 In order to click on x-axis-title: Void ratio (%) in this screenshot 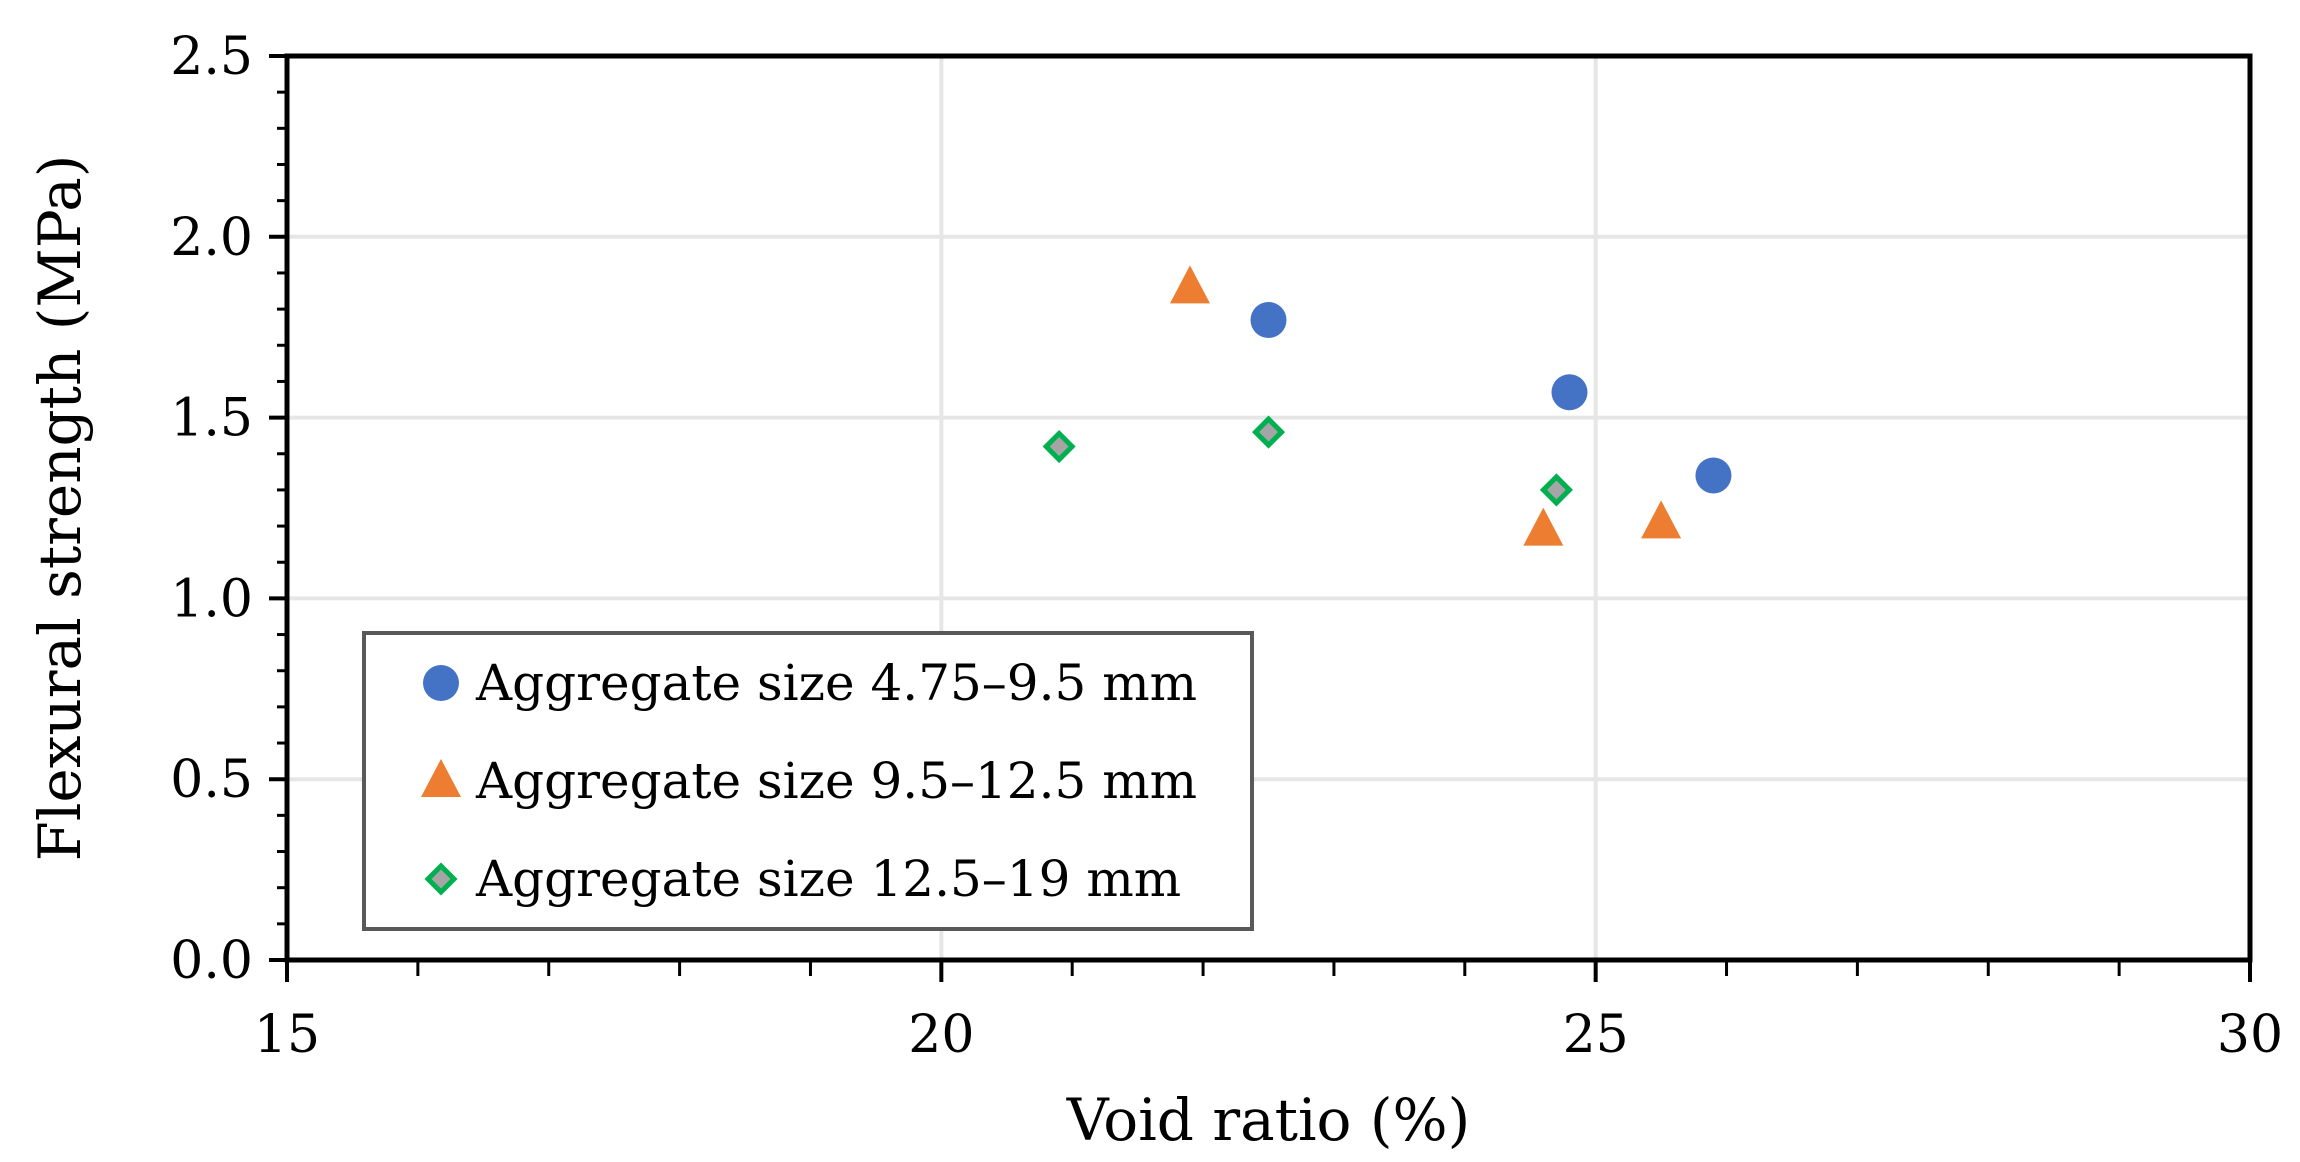, I will do `click(1268, 1120)`.